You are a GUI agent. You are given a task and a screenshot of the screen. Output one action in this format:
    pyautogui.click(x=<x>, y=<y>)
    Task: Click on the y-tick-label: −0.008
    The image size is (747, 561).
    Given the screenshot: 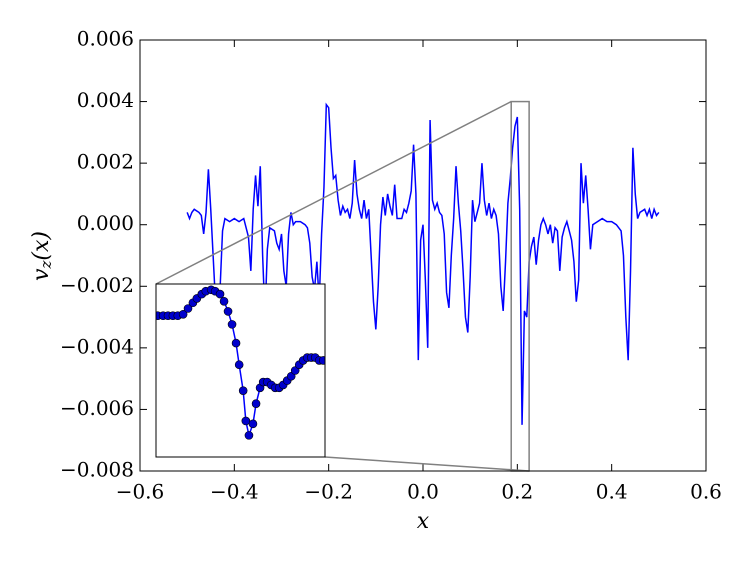 What is the action you would take?
    pyautogui.click(x=97, y=470)
    